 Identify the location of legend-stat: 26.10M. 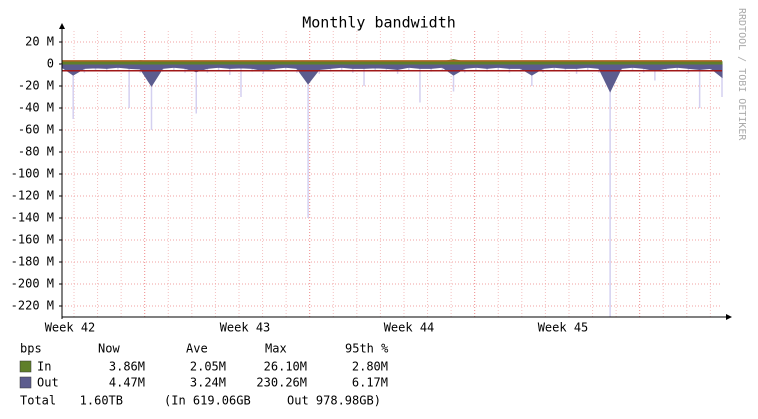
(285, 367).